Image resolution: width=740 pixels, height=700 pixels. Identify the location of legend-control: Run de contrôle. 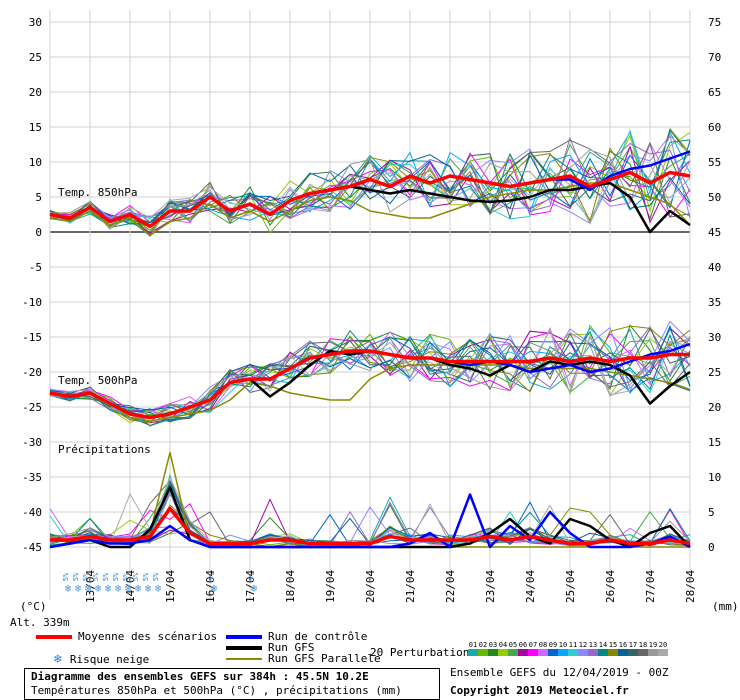
(296, 636).